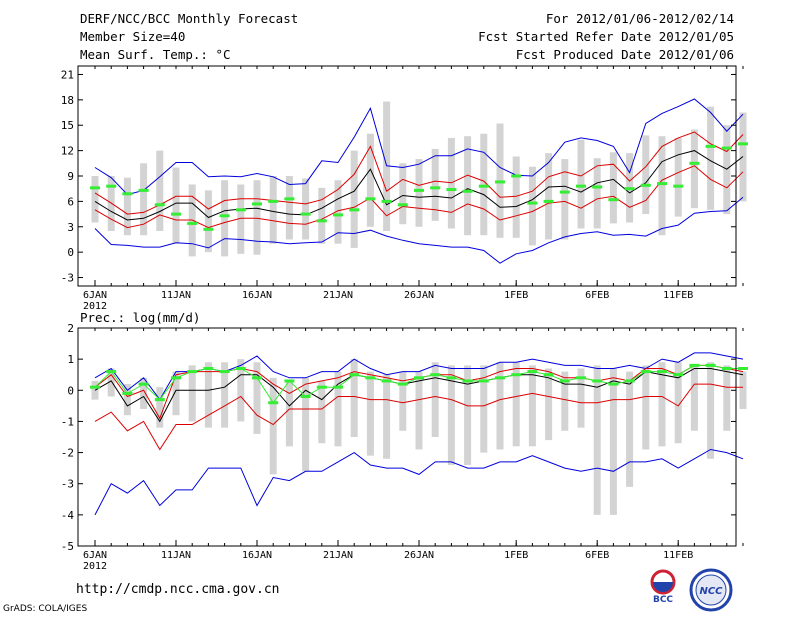  Describe the element at coordinates (67, 74) in the screenshot. I see `y-tick-label: 21` at that location.